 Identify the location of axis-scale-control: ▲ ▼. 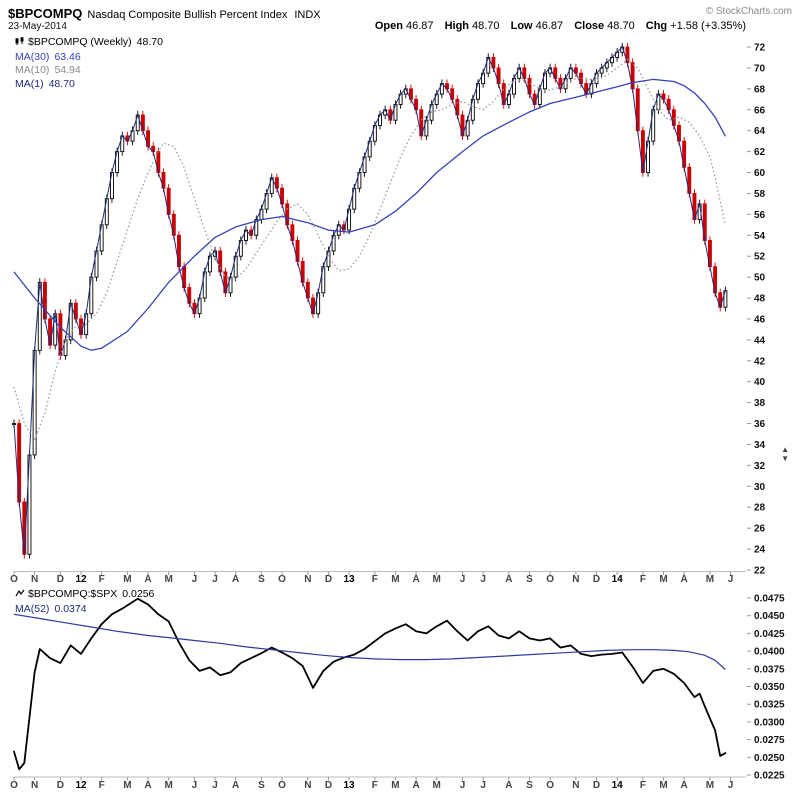
(785, 454).